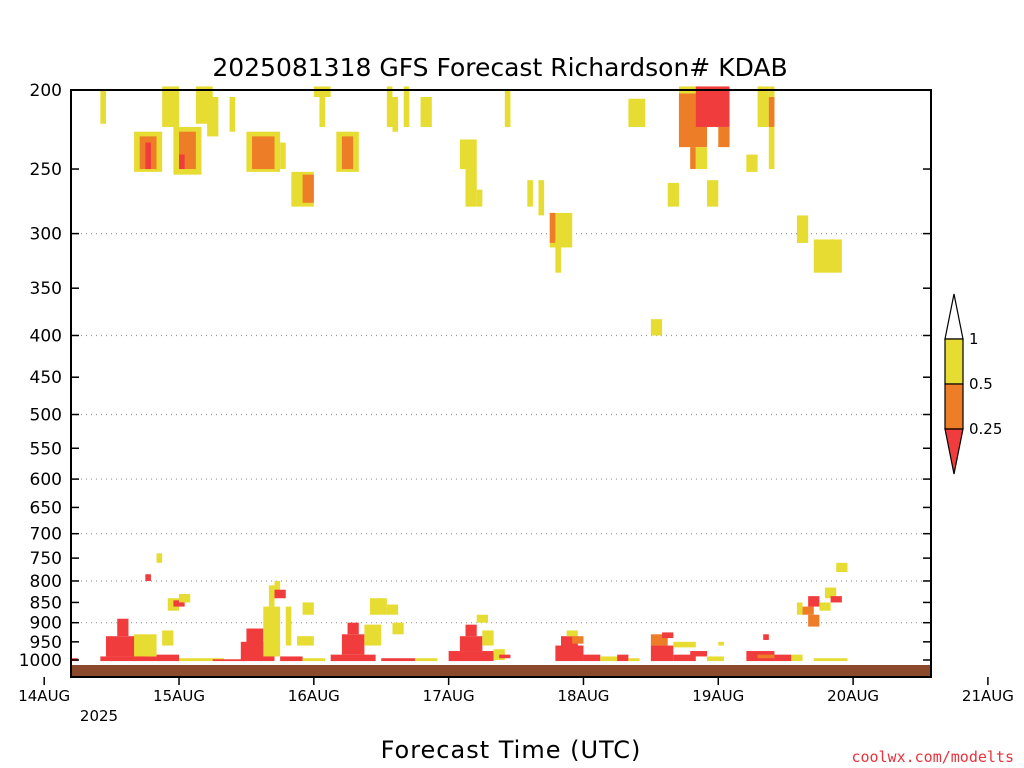 Image resolution: width=1024 pixels, height=768 pixels. I want to click on colorbar-label: 1, so click(974, 339).